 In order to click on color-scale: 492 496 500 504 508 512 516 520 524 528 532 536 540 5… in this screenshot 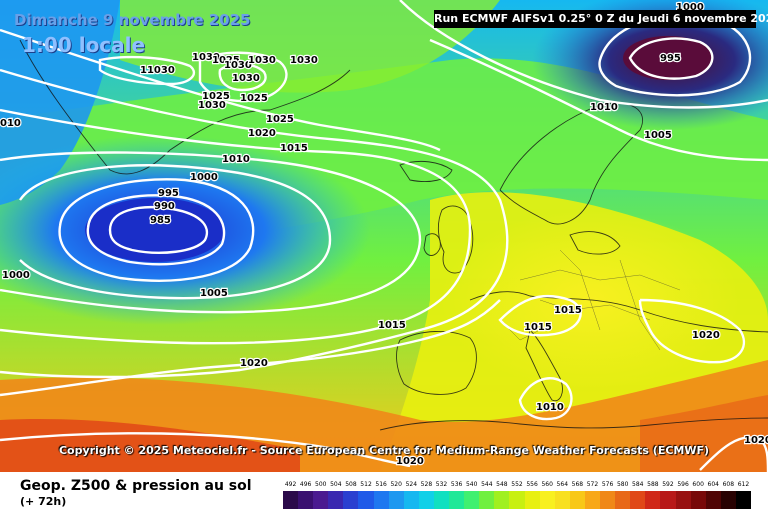, I will do `click(517, 496)`.